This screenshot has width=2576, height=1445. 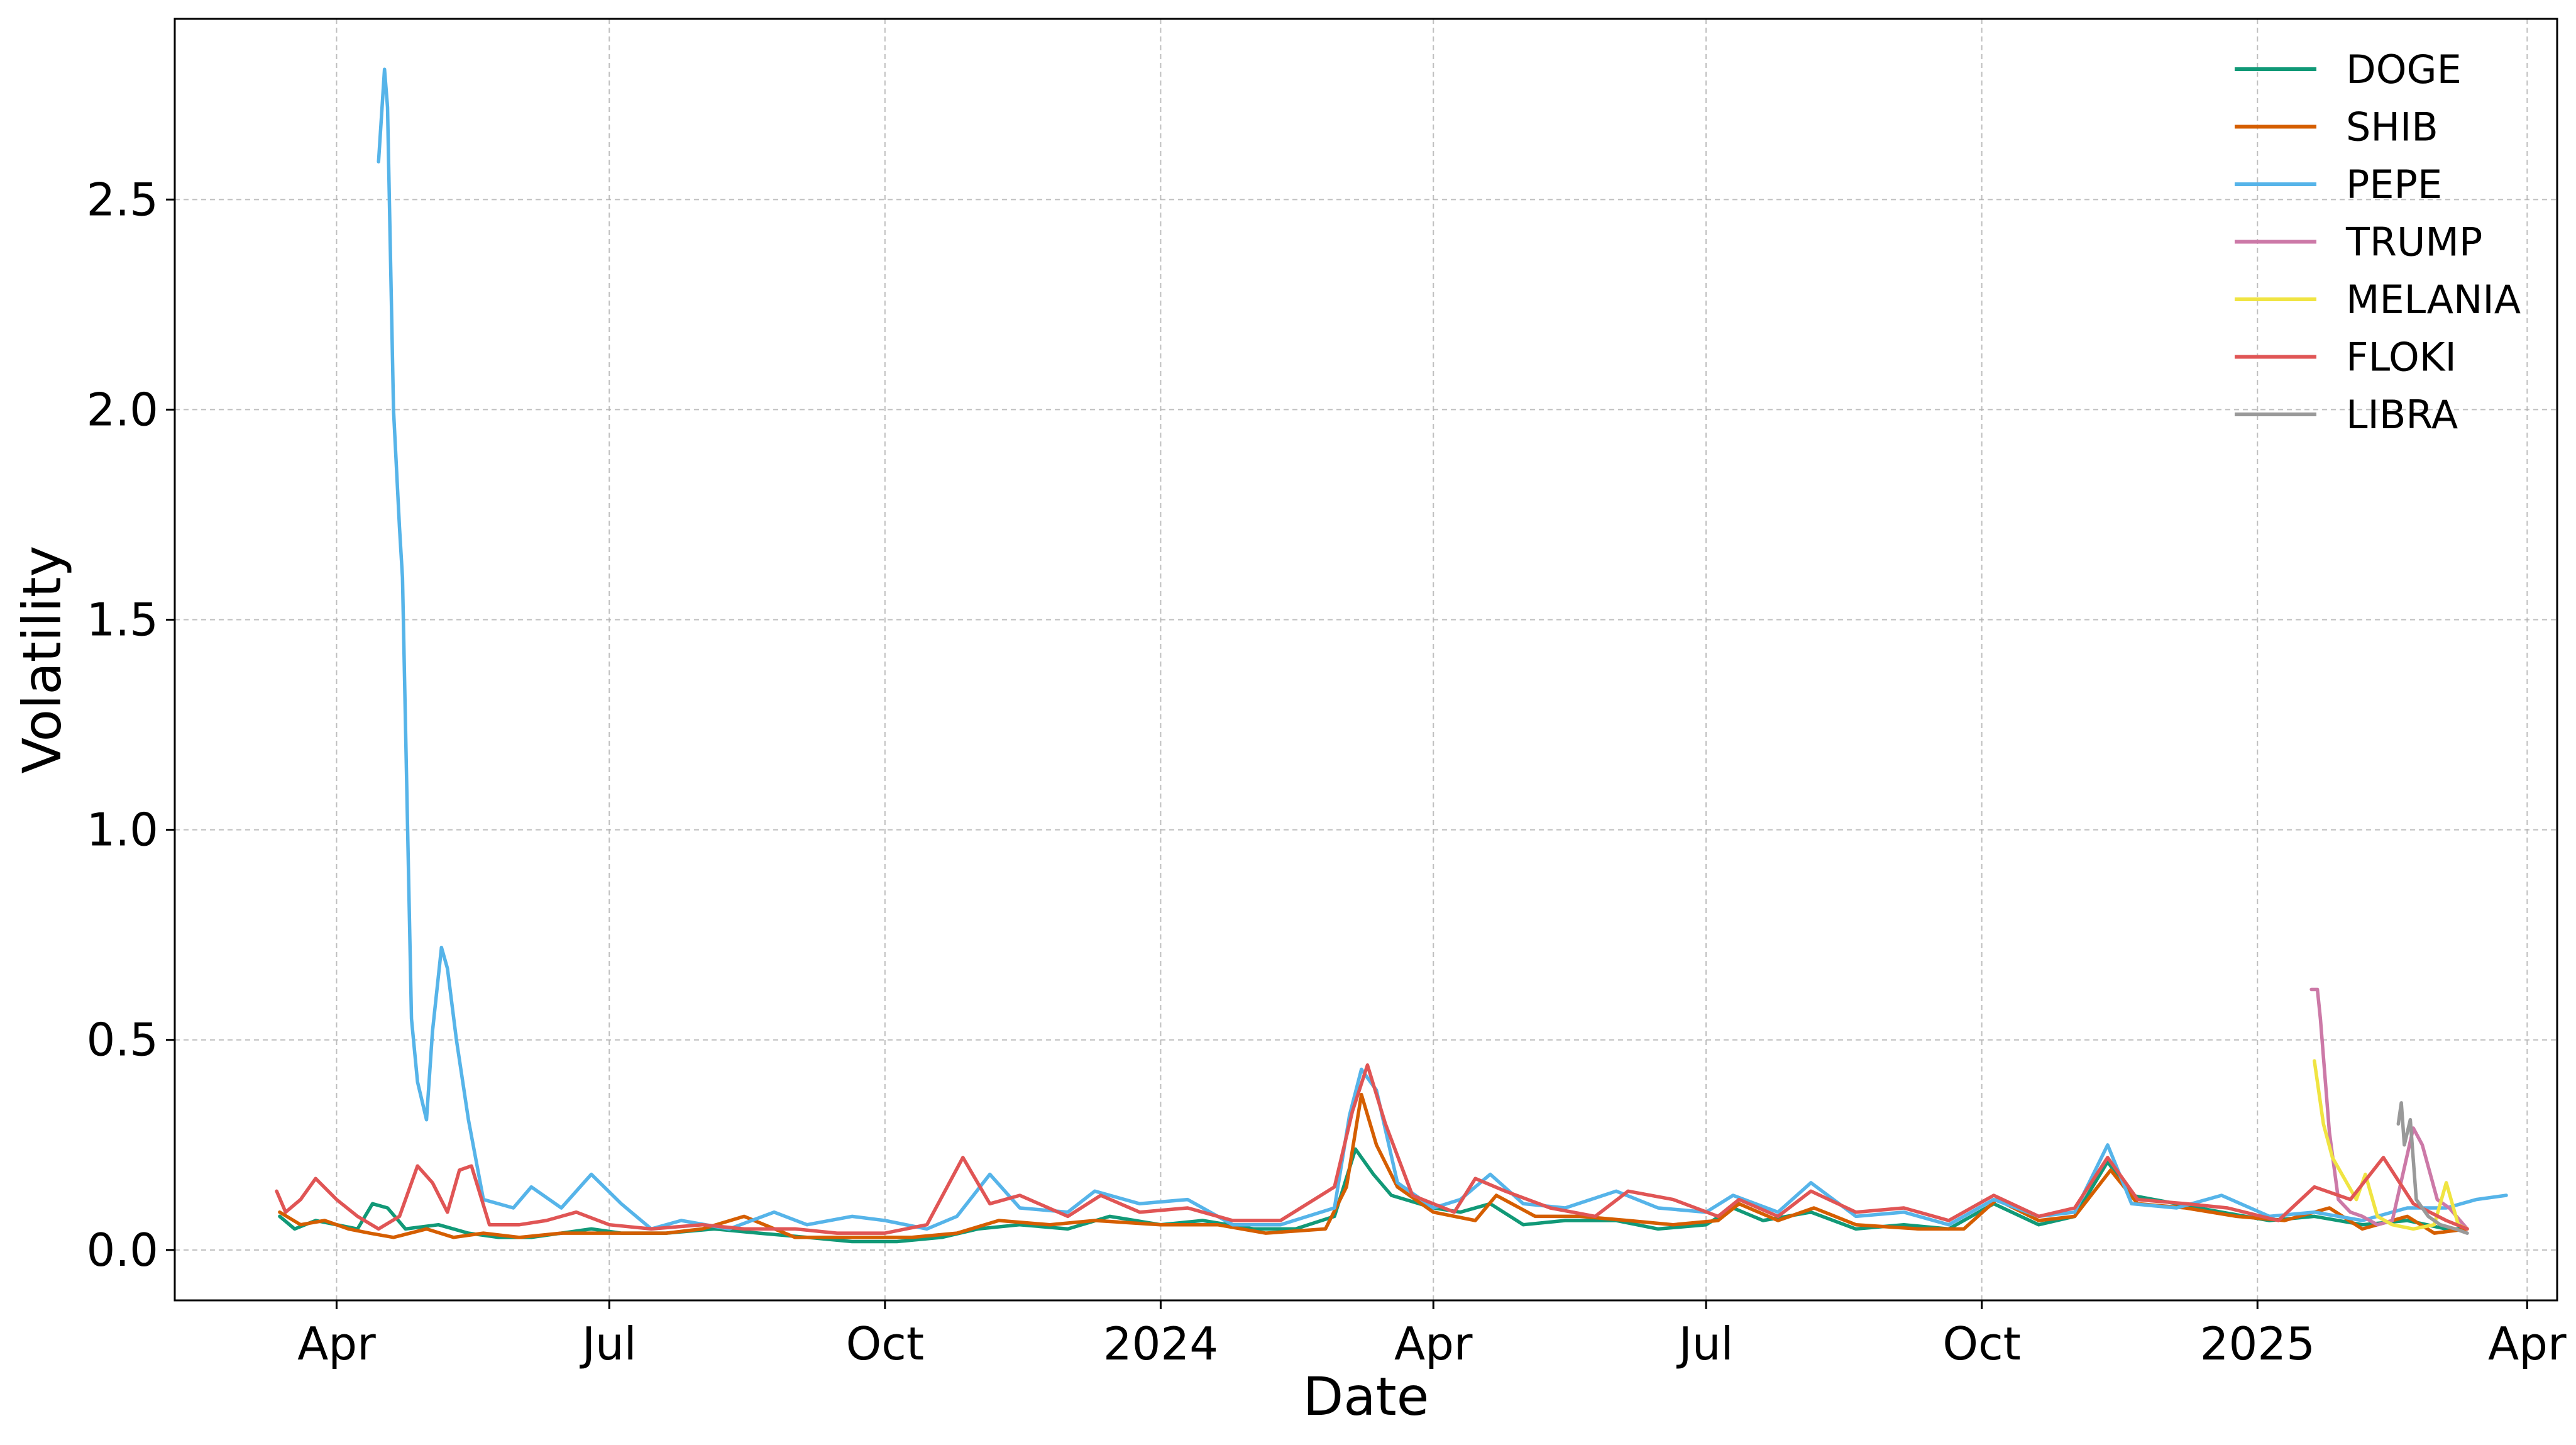 I want to click on series-line-floki, so click(x=1372, y=1149).